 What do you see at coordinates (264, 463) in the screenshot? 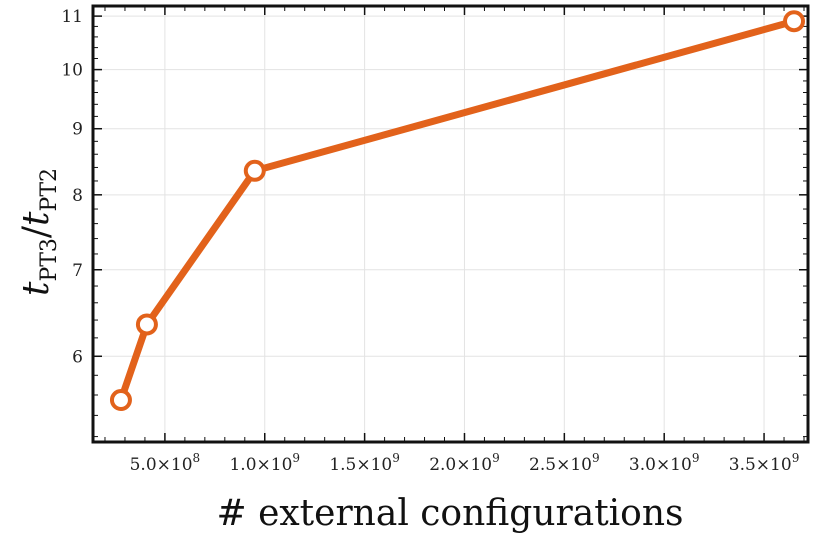
I see `x-tick-label-1: 1.0×10⁹` at bounding box center [264, 463].